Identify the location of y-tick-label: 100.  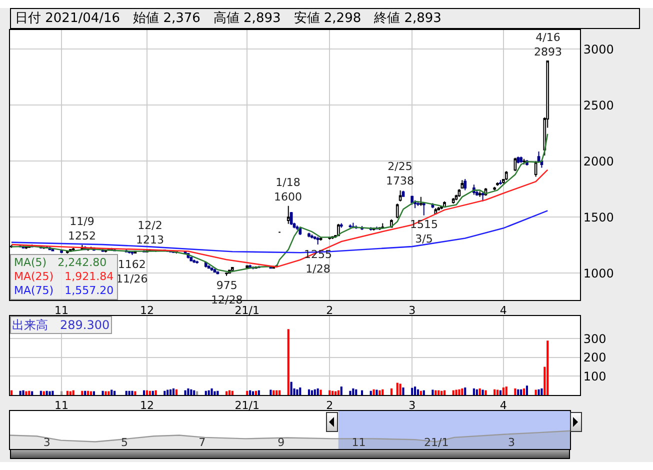
(594, 376).